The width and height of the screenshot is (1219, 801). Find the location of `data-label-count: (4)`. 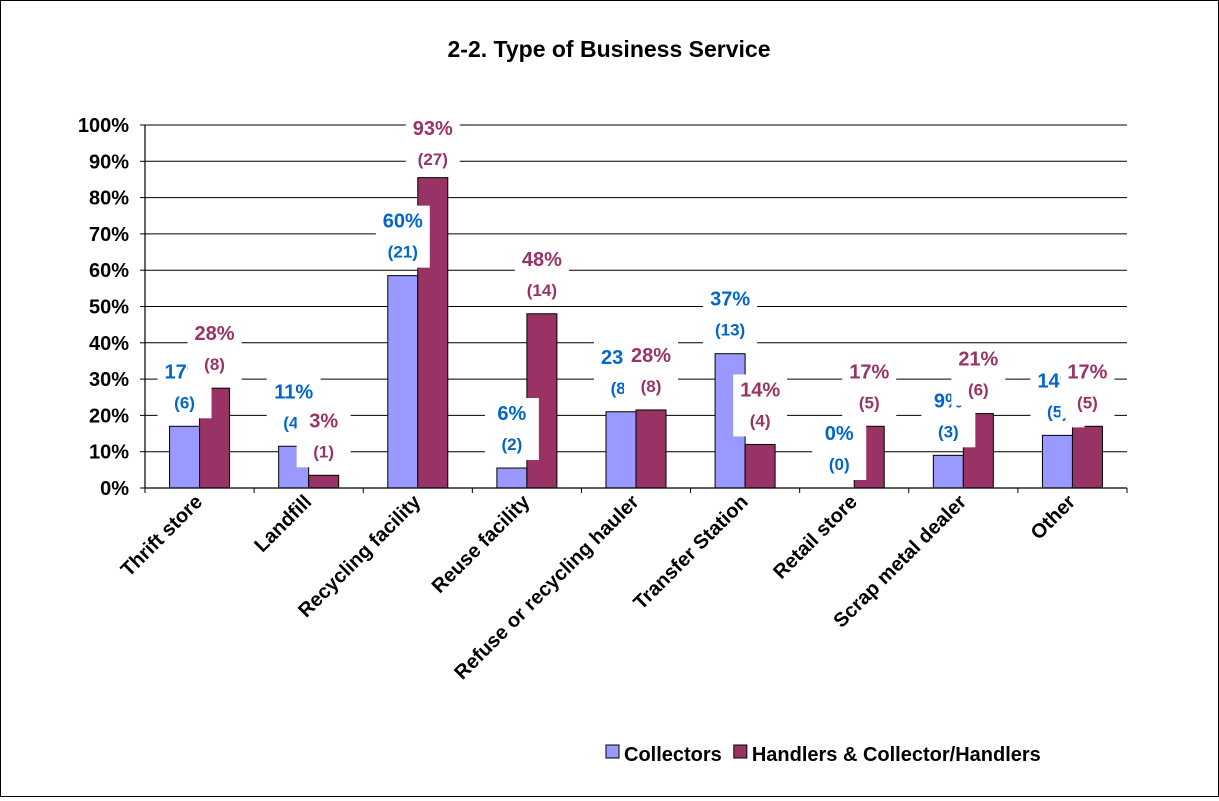

data-label-count: (4) is located at coordinates (760, 420).